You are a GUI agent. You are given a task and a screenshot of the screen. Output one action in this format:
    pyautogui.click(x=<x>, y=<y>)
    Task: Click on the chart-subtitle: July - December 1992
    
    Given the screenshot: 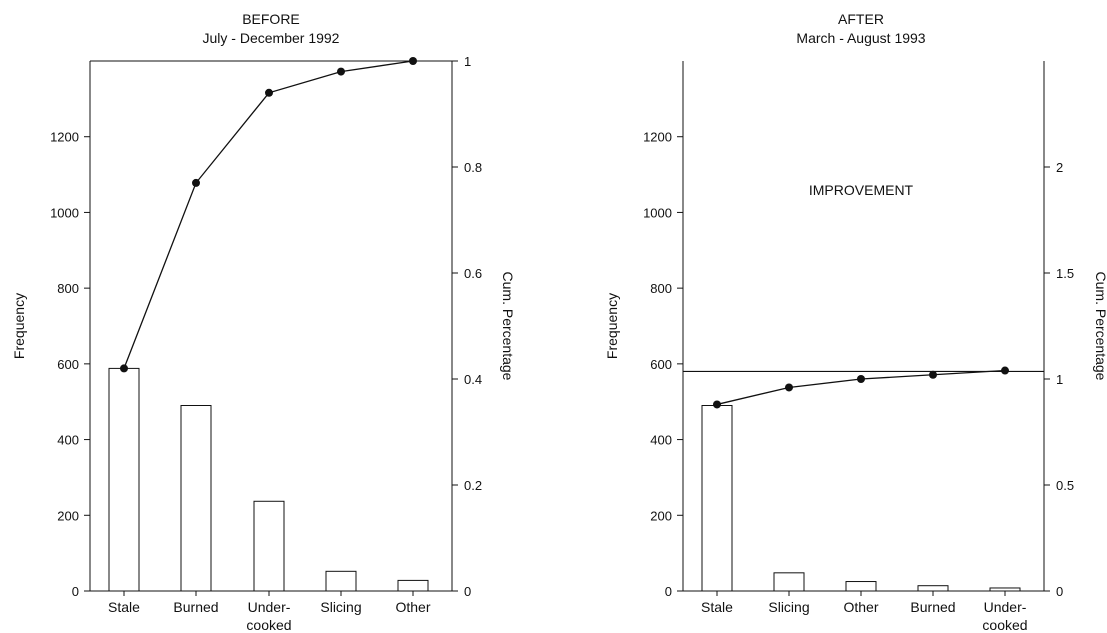 What is the action you would take?
    pyautogui.click(x=271, y=38)
    